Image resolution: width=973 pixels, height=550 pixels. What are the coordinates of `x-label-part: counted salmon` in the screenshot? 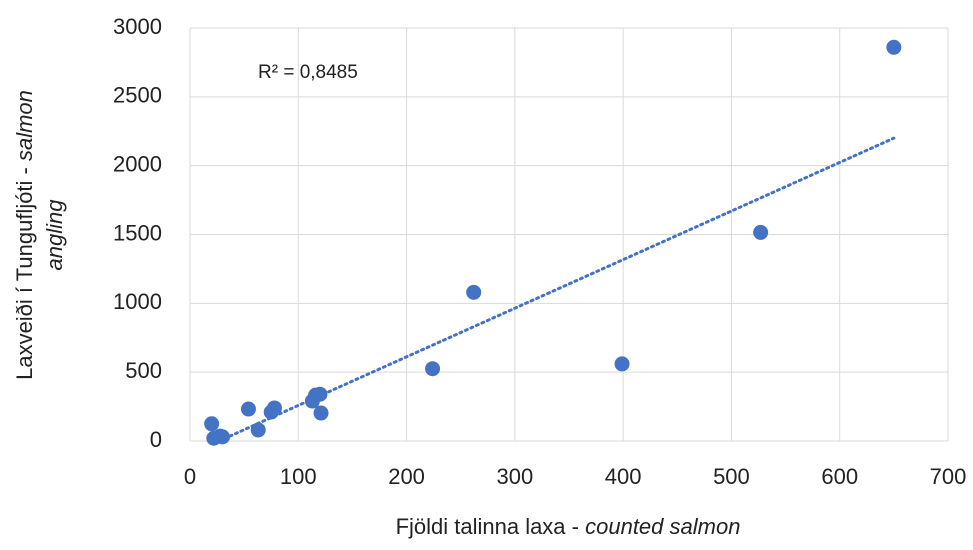 It's located at (662, 526).